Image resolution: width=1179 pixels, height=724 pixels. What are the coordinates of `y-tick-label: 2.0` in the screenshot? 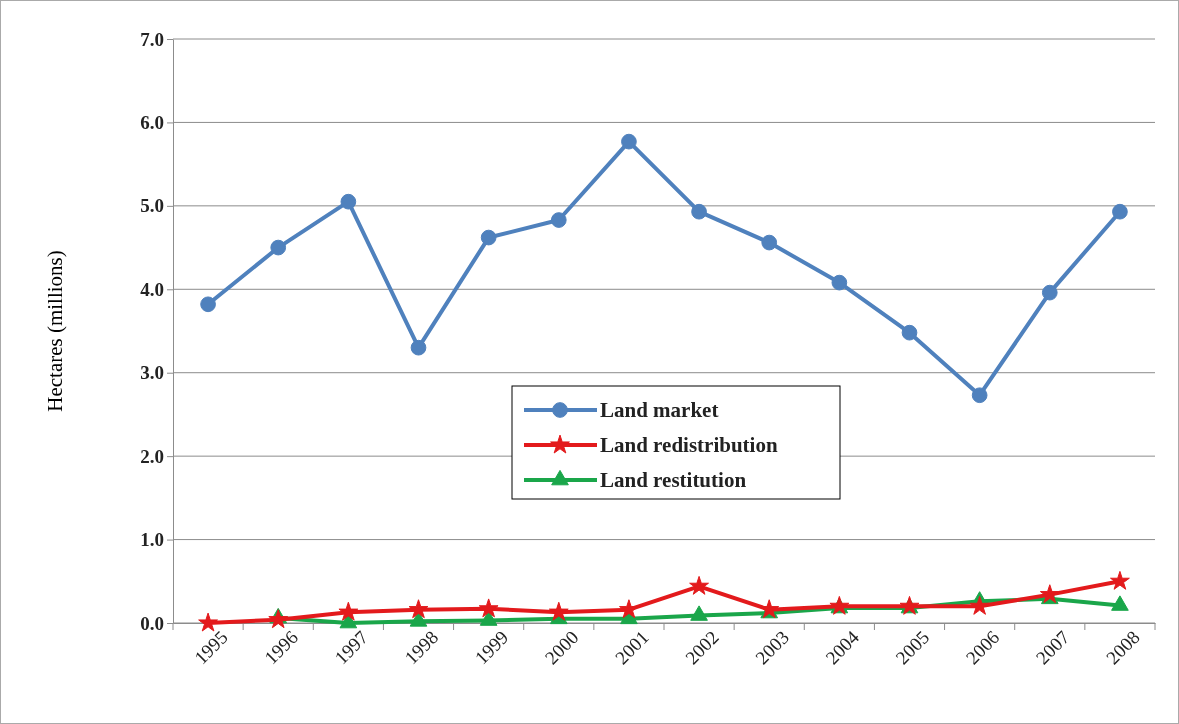 It's located at (152, 456).